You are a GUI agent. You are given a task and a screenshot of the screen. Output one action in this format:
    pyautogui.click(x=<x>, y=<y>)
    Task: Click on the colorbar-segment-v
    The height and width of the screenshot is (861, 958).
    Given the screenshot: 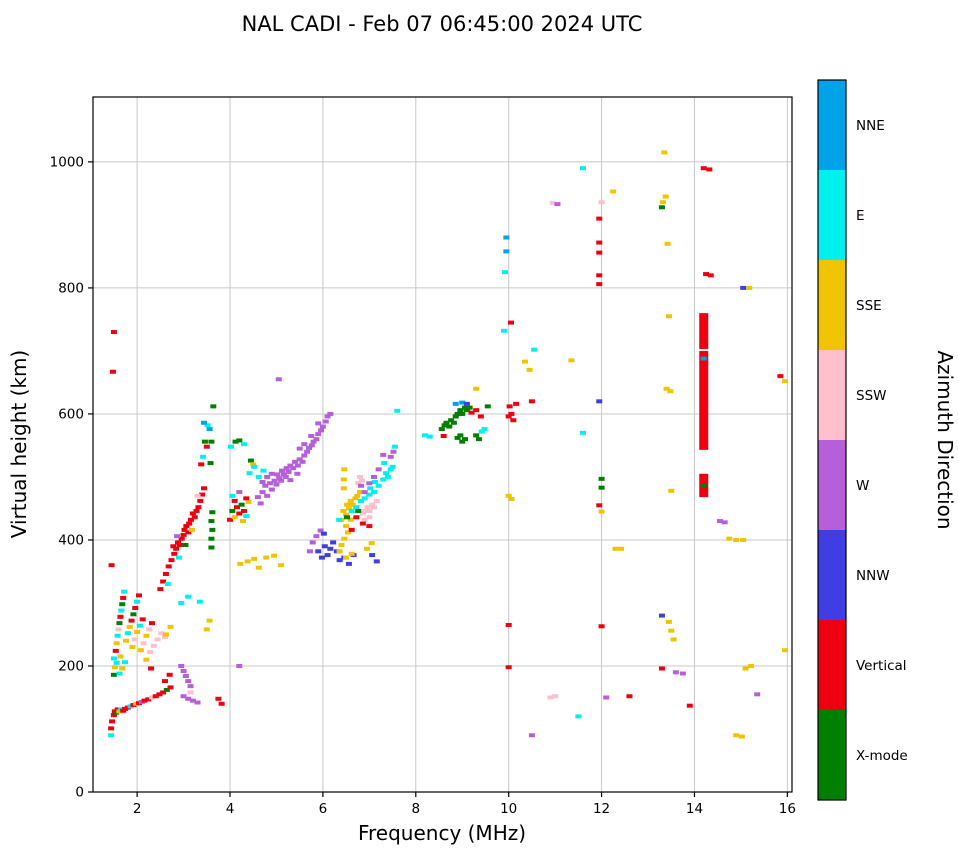 What is the action you would take?
    pyautogui.click(x=832, y=665)
    